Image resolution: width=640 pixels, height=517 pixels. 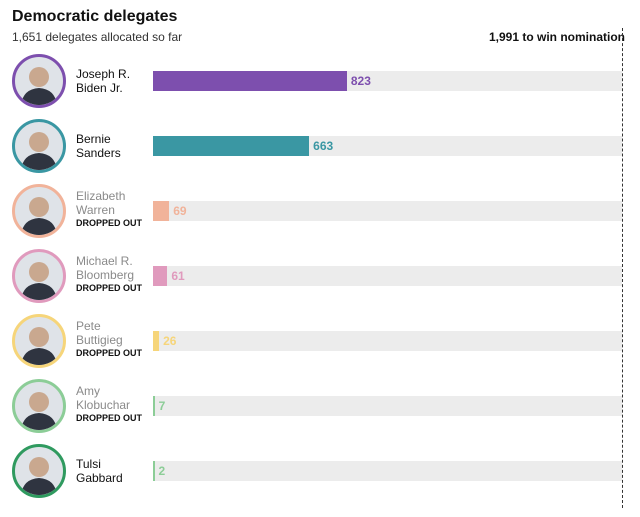 I want to click on candidate-info: Bernie Sanders, so click(x=108, y=146).